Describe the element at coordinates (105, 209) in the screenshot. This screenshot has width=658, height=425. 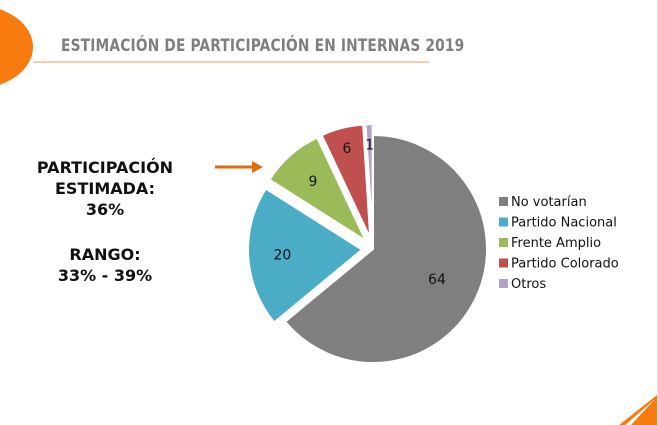
I see `participation-value: 36%` at that location.